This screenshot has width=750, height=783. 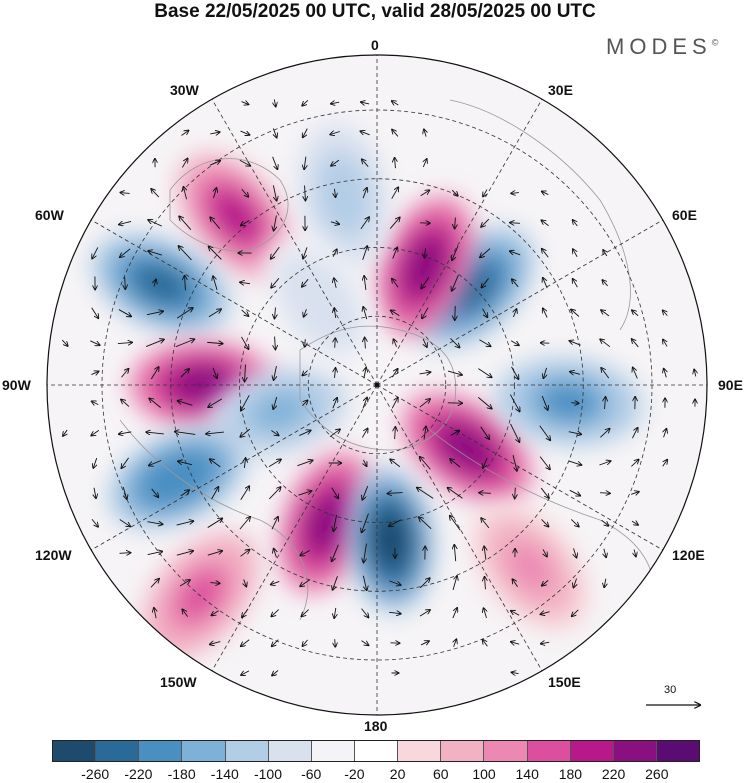 I want to click on anomaly-contour, so click(x=161, y=284).